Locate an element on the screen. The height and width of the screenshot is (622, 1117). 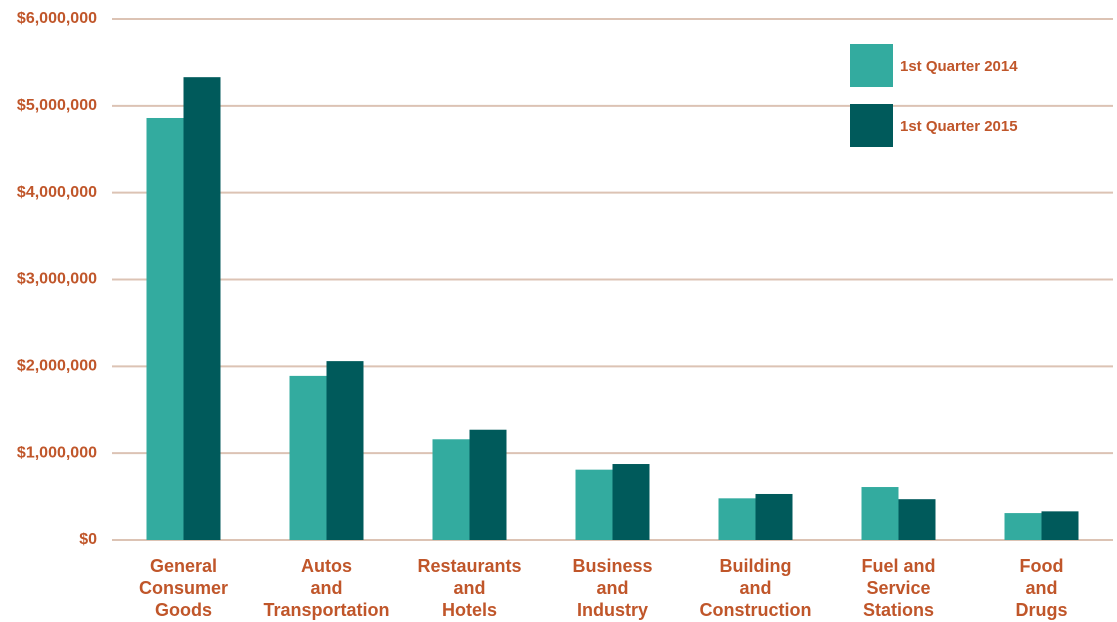
x-tick-label: Restaurants and Hotels is located at coordinates (469, 588).